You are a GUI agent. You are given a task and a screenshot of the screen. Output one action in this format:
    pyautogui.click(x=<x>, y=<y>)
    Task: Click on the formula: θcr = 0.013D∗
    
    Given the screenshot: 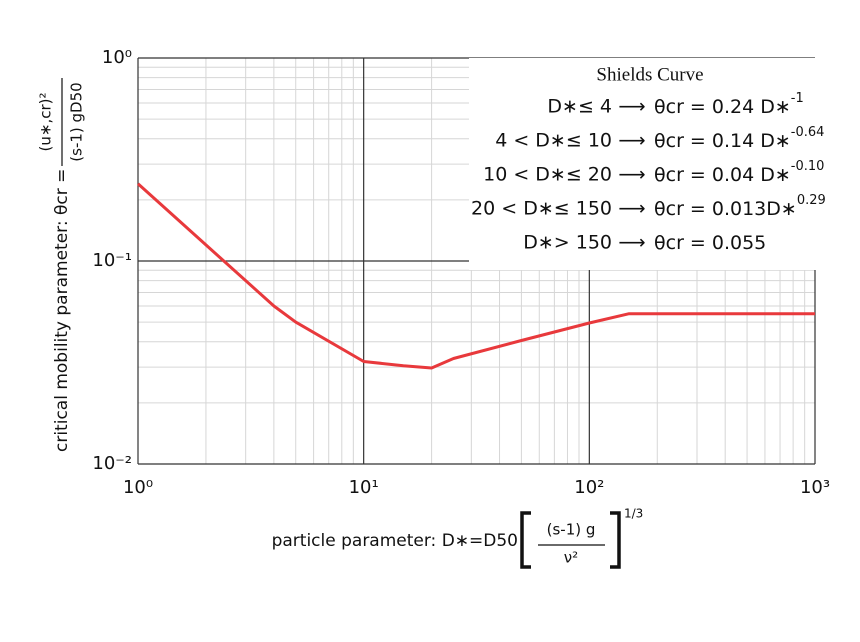 What is the action you would take?
    pyautogui.click(x=725, y=209)
    